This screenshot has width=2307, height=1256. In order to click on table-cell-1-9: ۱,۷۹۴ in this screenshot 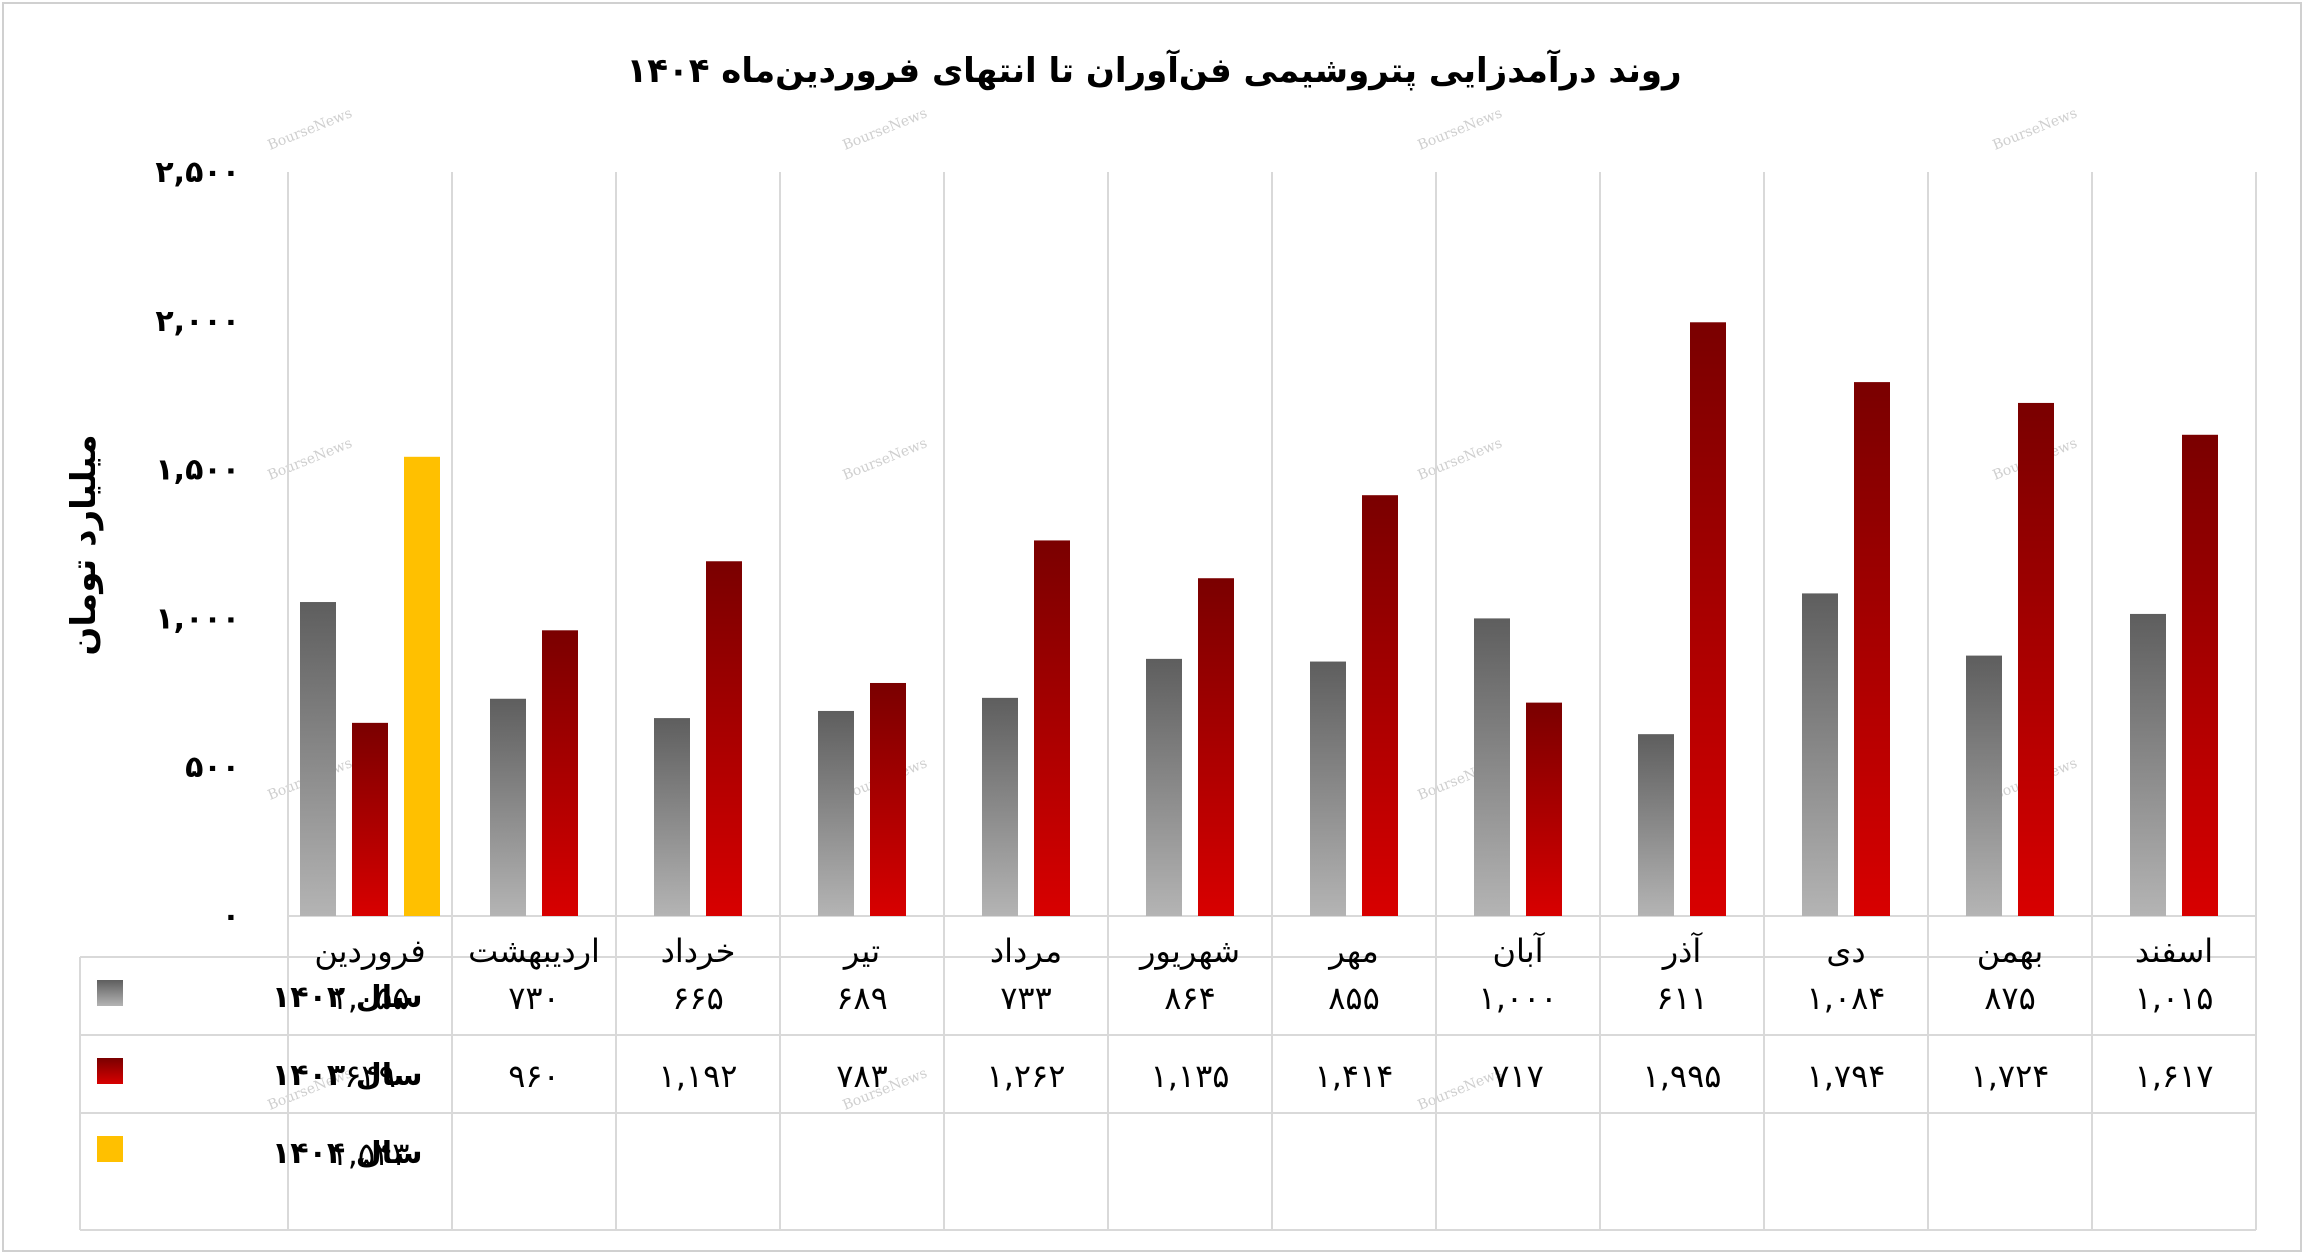, I will do `click(1846, 1076)`.